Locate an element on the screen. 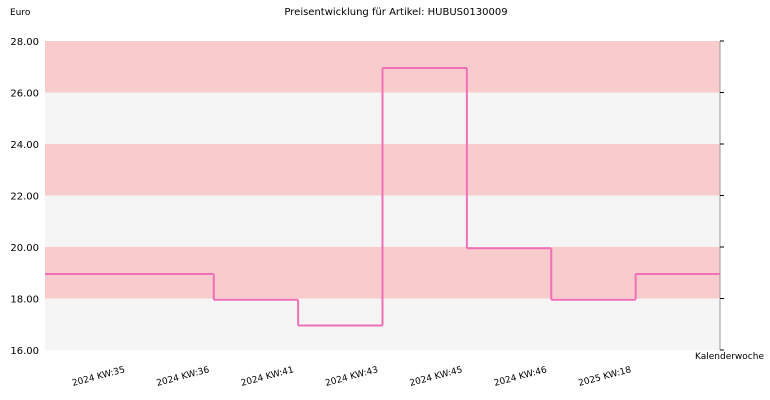 Image resolution: width=770 pixels, height=400 pixels. x-tick-label: 2025 KW:18 is located at coordinates (604, 377).